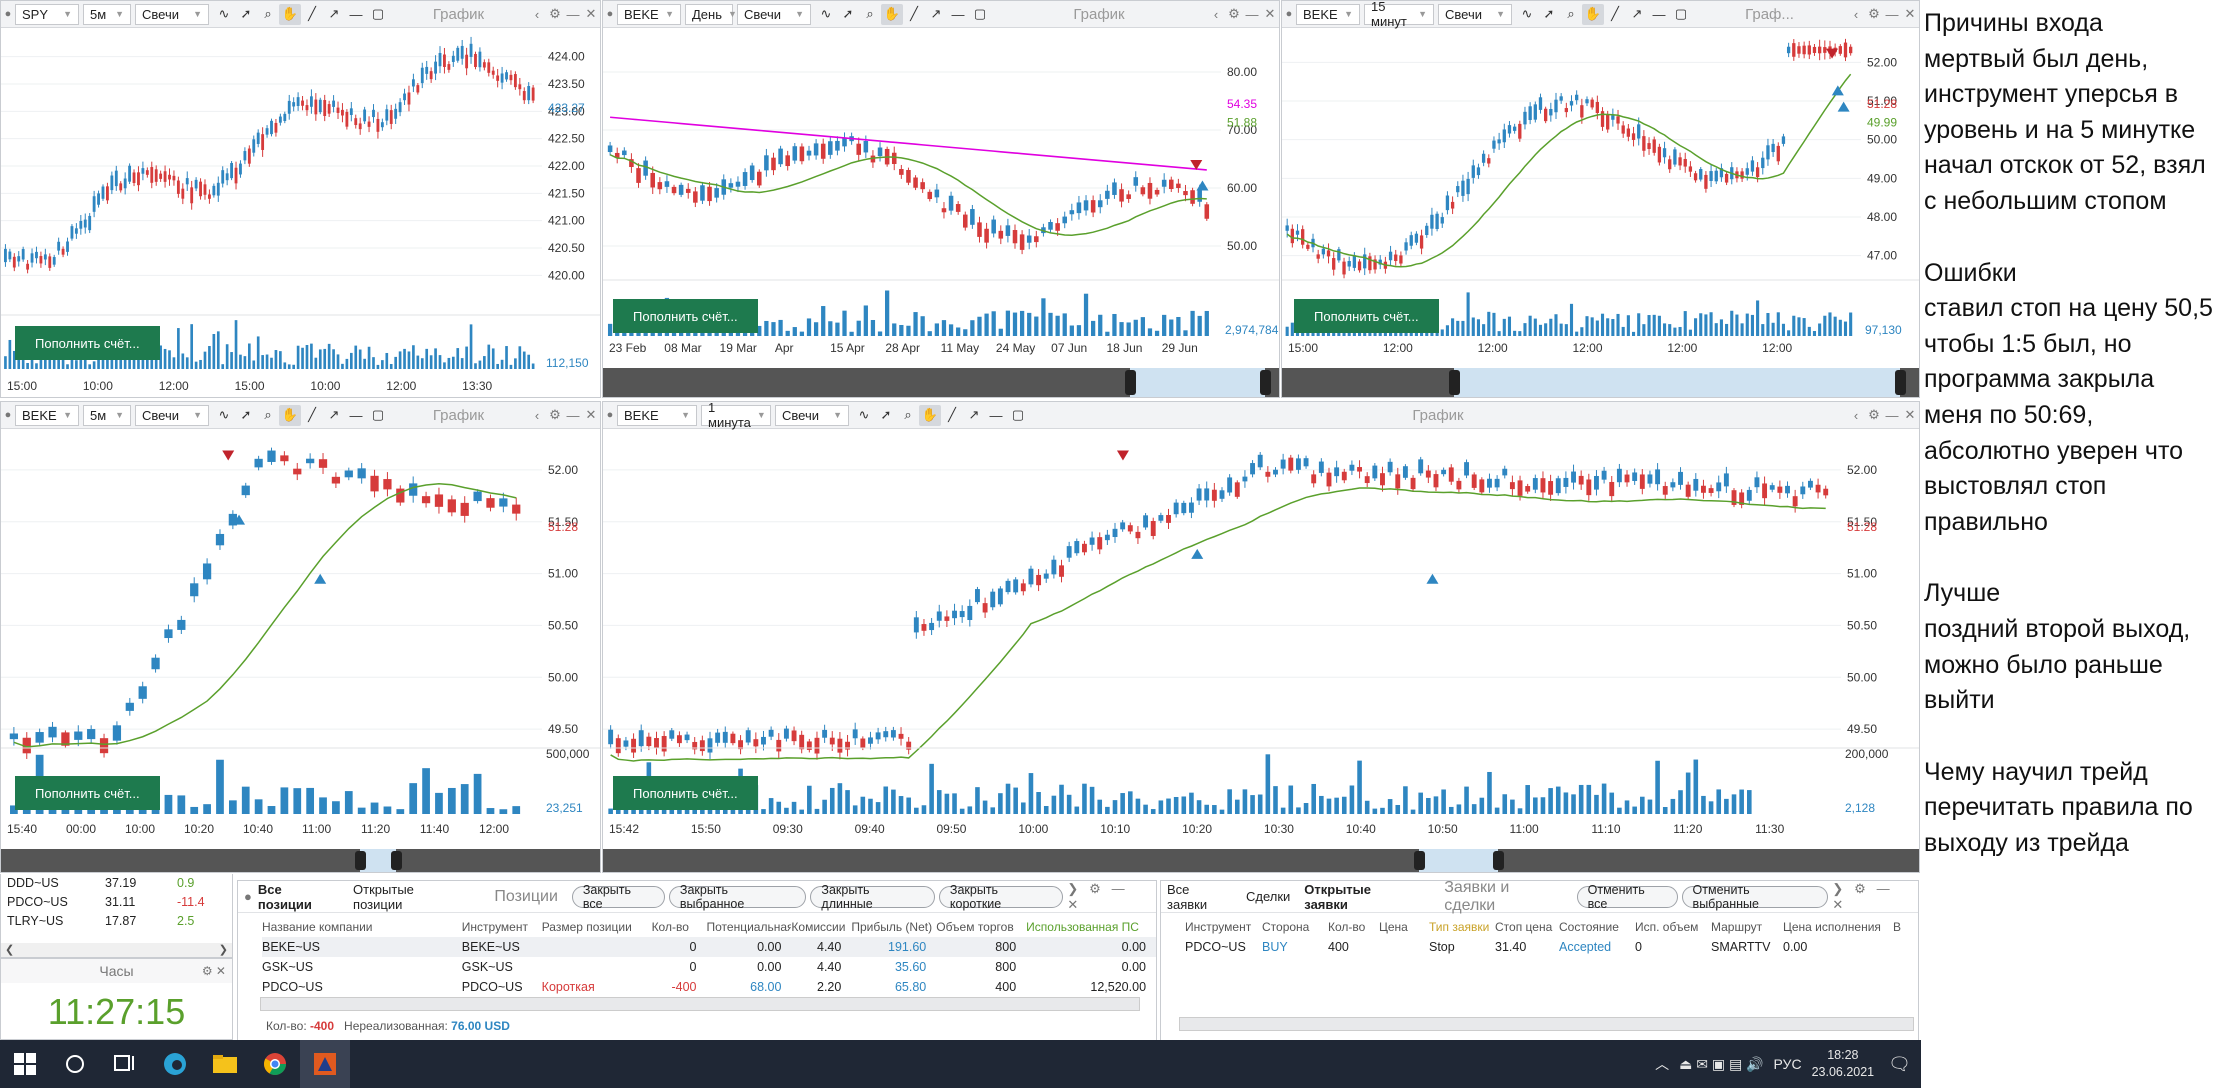 The height and width of the screenshot is (1088, 2219). What do you see at coordinates (975, 927) in the screenshot?
I see `column-header: Объем торгов` at bounding box center [975, 927].